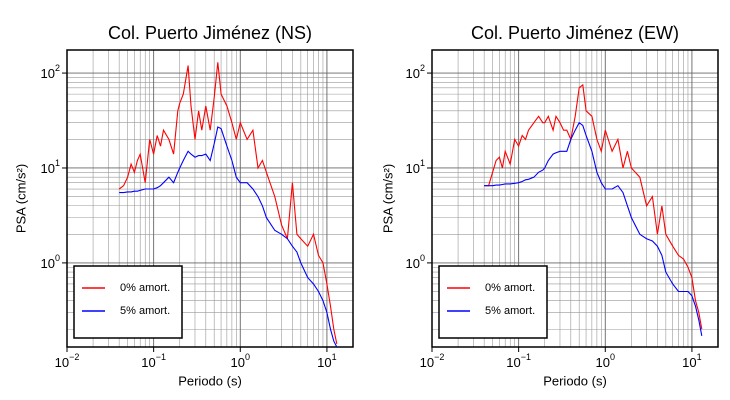  Describe the element at coordinates (210, 33) in the screenshot. I see `chart-title: Col. Puerto Jiménez (NS)` at that location.